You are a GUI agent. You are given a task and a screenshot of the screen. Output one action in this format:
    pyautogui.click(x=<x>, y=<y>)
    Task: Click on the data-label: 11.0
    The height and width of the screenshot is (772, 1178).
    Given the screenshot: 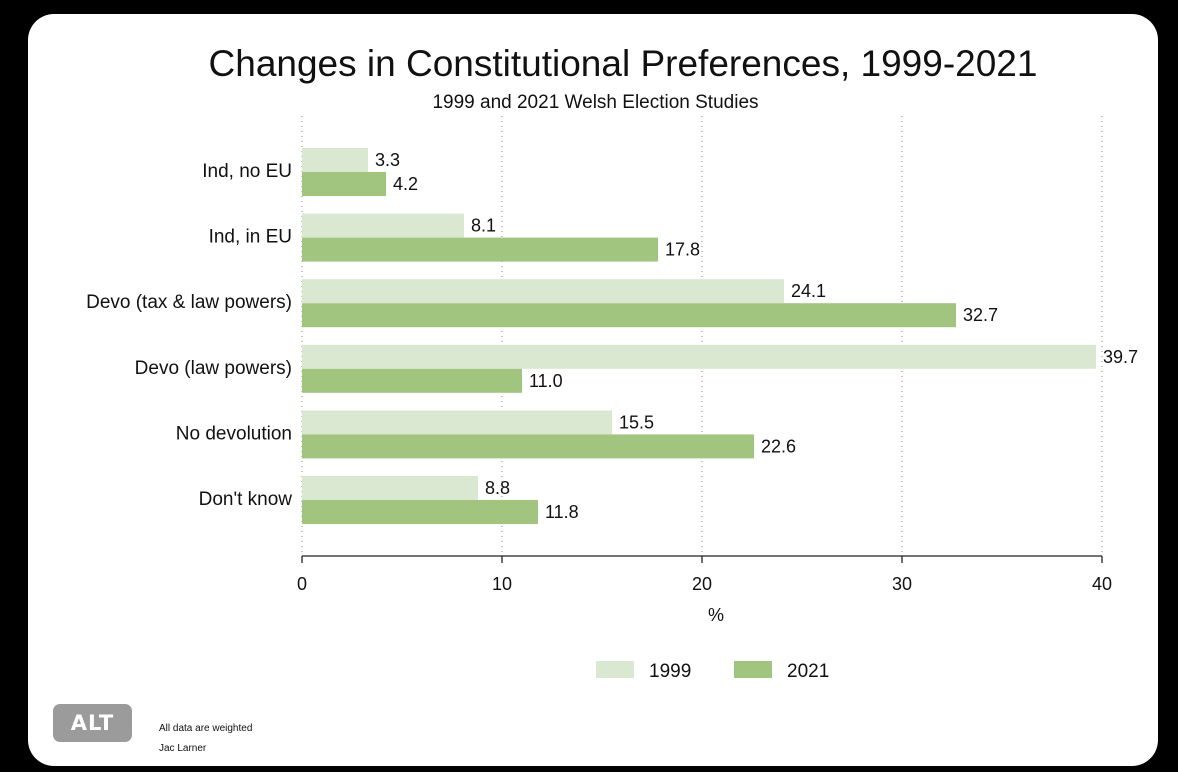 What is the action you would take?
    pyautogui.click(x=546, y=381)
    